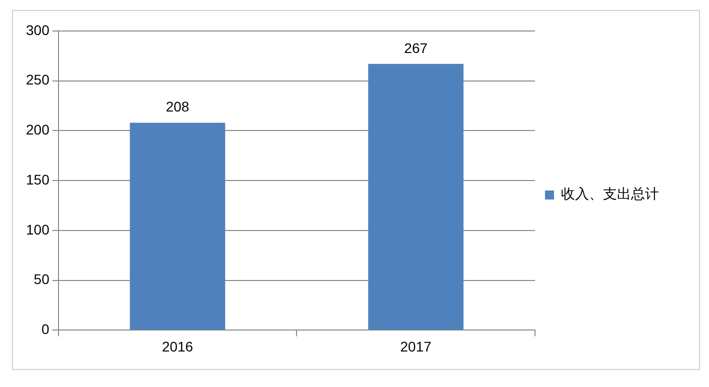 This screenshot has height=387, width=709. I want to click on legend-label: 收入、支出总计, so click(610, 194).